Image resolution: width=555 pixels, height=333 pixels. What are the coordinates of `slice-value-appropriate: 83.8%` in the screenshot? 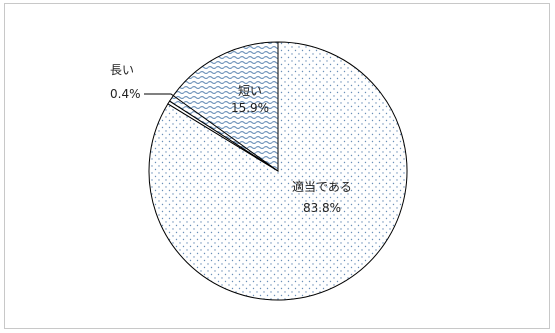 It's located at (322, 208).